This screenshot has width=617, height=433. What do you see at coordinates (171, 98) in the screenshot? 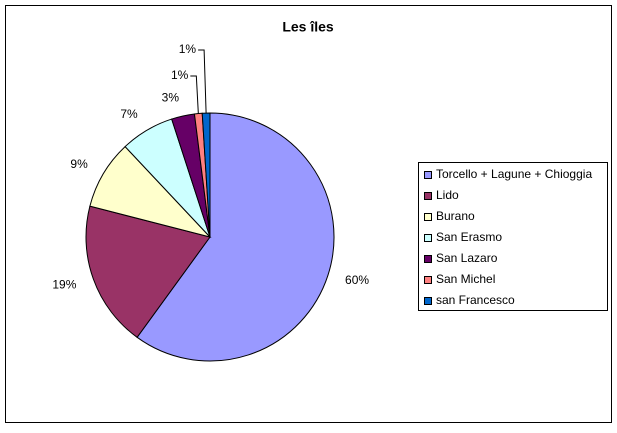
I see `data-label: 3%` at bounding box center [171, 98].